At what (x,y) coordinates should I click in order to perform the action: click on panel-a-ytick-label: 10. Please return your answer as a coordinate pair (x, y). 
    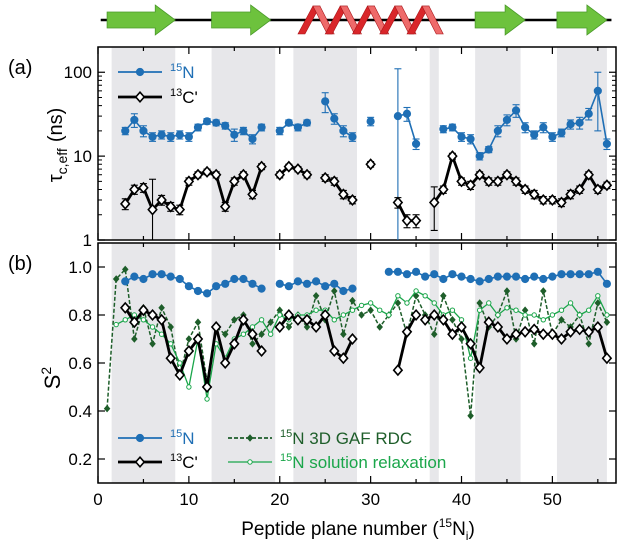
    Looking at the image, I should click on (82, 156).